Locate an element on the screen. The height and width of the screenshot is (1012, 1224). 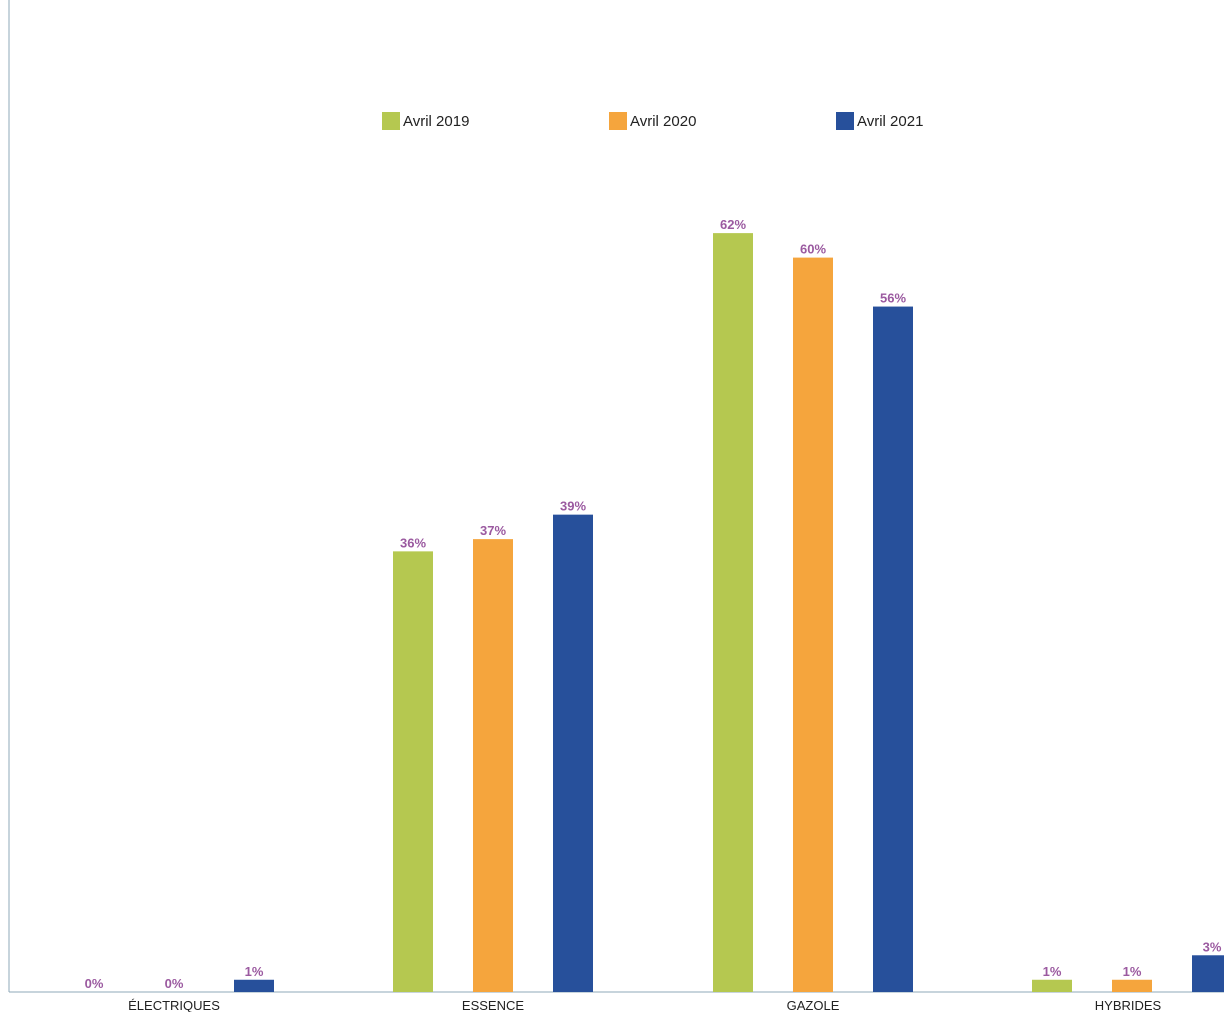
legend-item-2: Avril 2020 is located at coordinates (652, 121).